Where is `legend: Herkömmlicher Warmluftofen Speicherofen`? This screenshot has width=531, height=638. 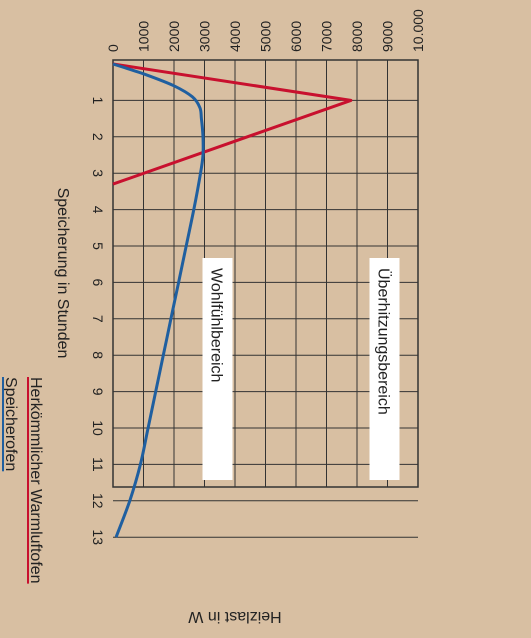
legend: Herkömmlicher Warmluftofen Speicherofen is located at coordinates (23, 480).